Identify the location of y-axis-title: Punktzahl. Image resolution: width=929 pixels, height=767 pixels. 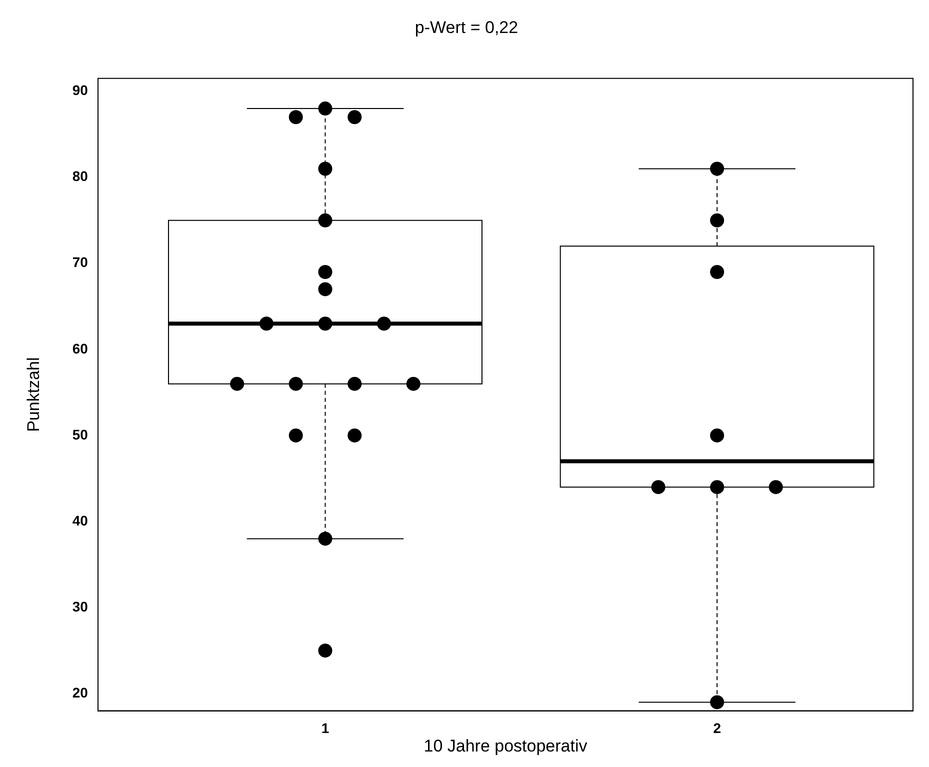
(33, 394).